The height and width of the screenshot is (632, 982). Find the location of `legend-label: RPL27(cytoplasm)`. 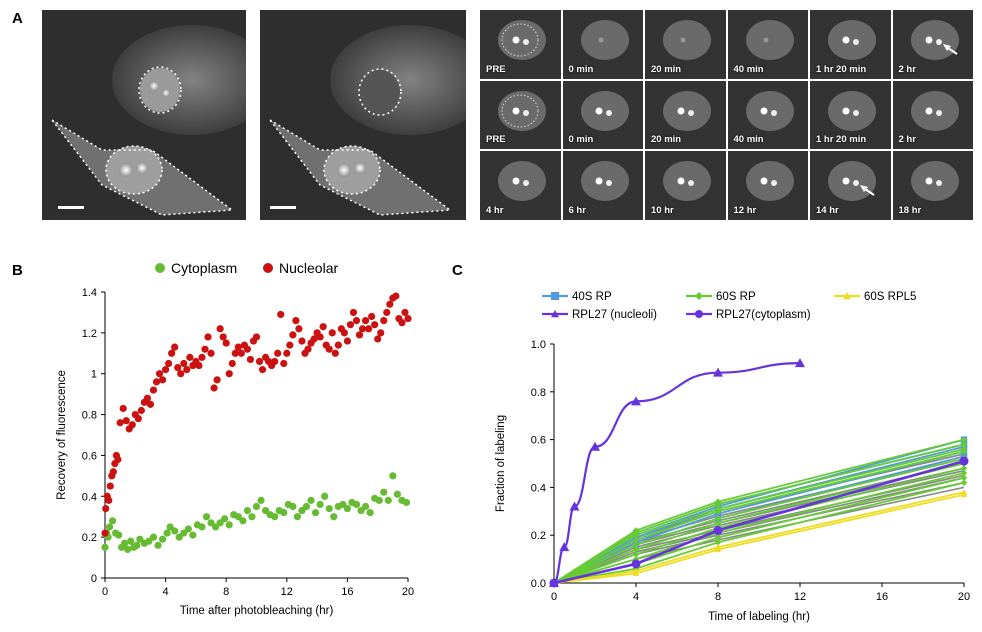

legend-label: RPL27(cytoplasm) is located at coordinates (763, 315).